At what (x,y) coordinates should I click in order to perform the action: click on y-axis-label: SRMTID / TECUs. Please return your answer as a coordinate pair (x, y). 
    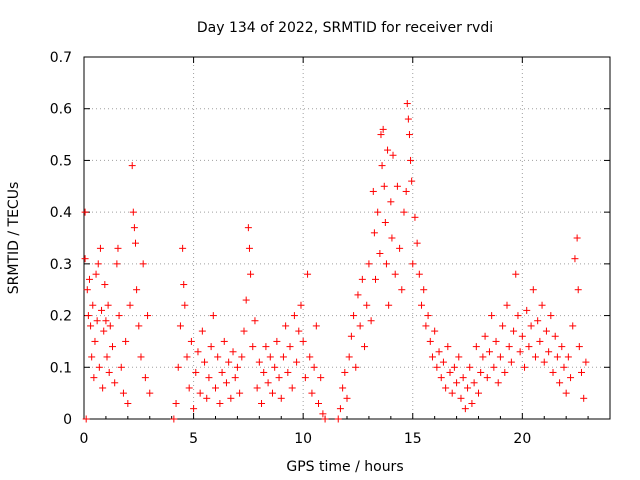
    Looking at the image, I should click on (14, 238).